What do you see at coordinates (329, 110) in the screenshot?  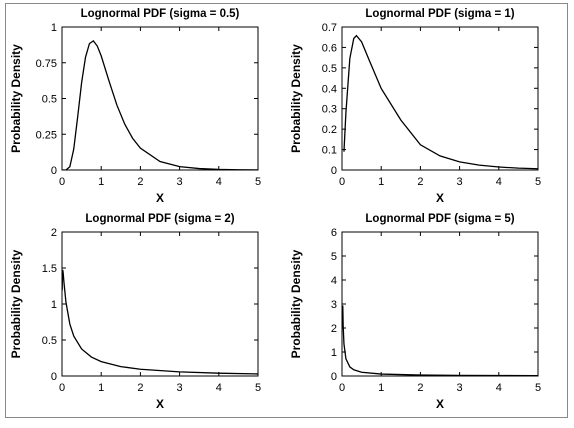 I see `y-tick-label: 0.3` at bounding box center [329, 110].